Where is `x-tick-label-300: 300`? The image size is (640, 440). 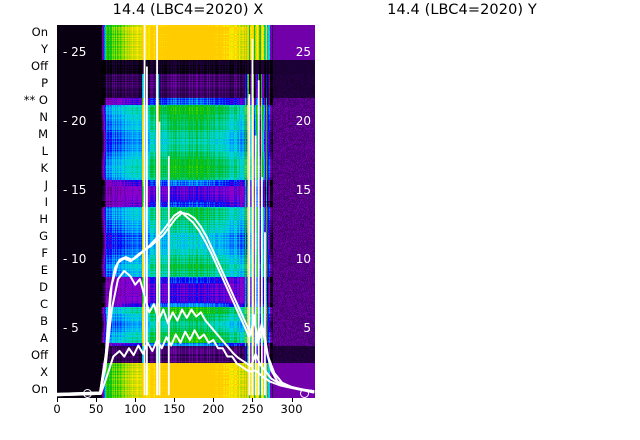 x-tick-label-300: 300 is located at coordinates (291, 409).